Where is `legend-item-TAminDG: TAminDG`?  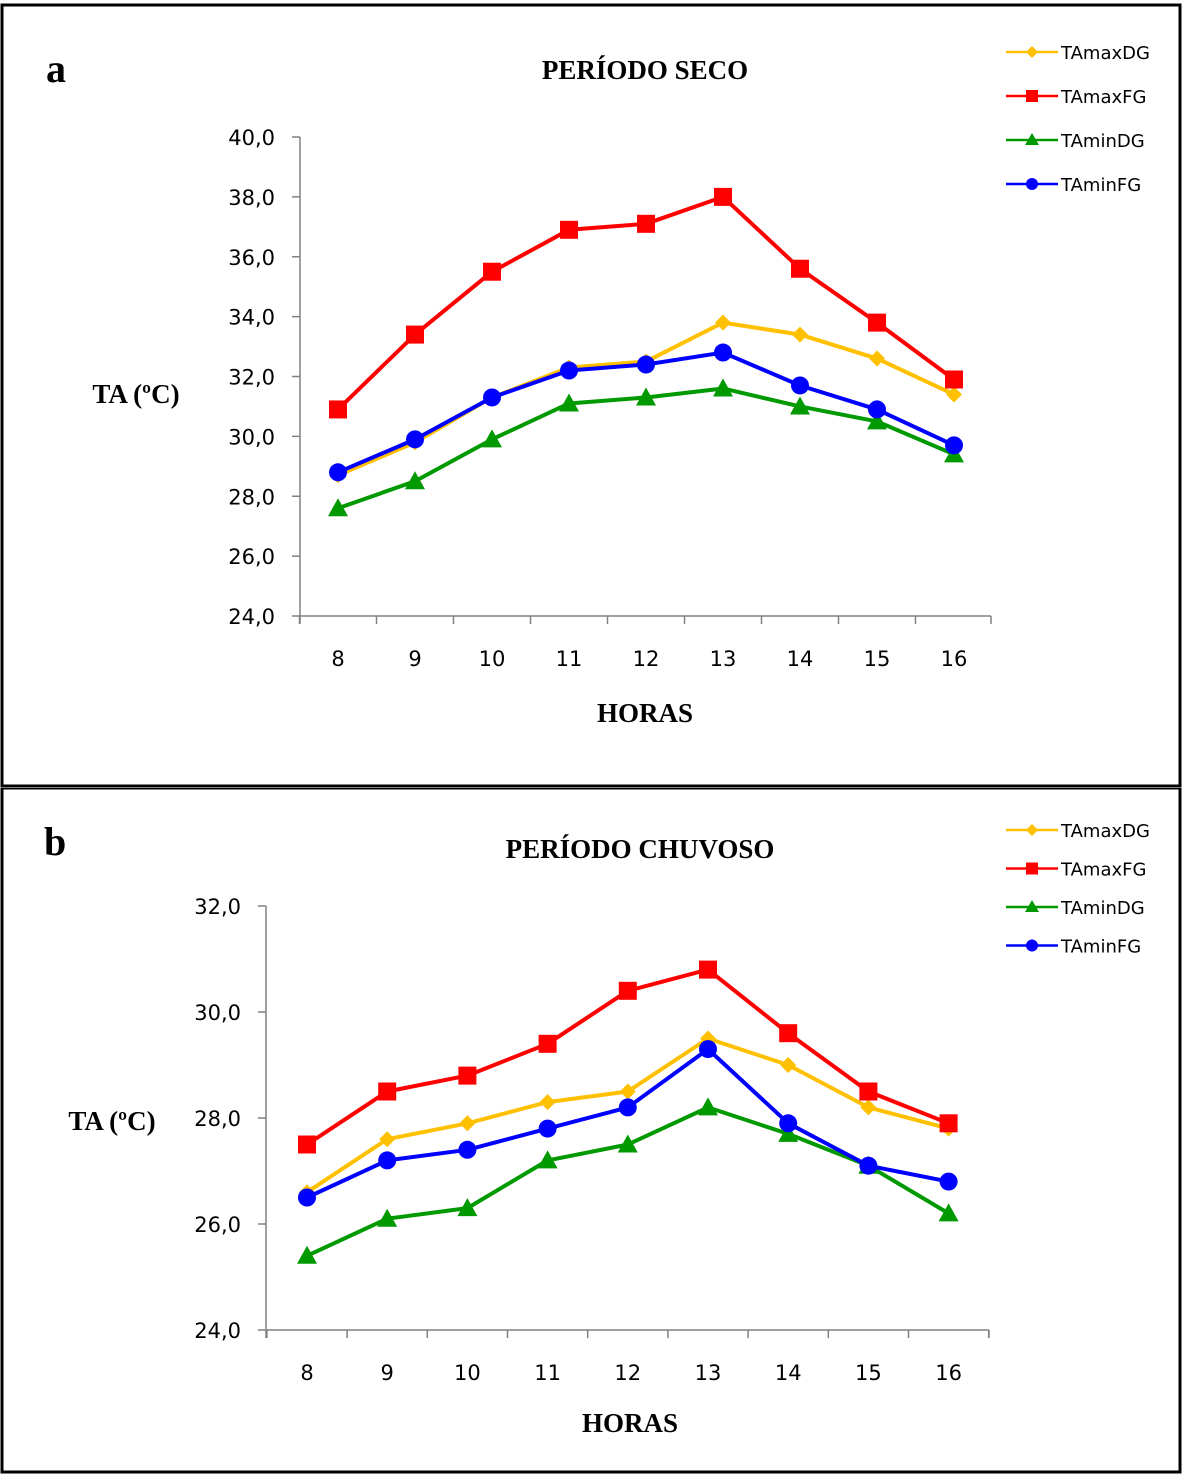
legend-item-TAminDG: TAminDG is located at coordinates (1075, 141).